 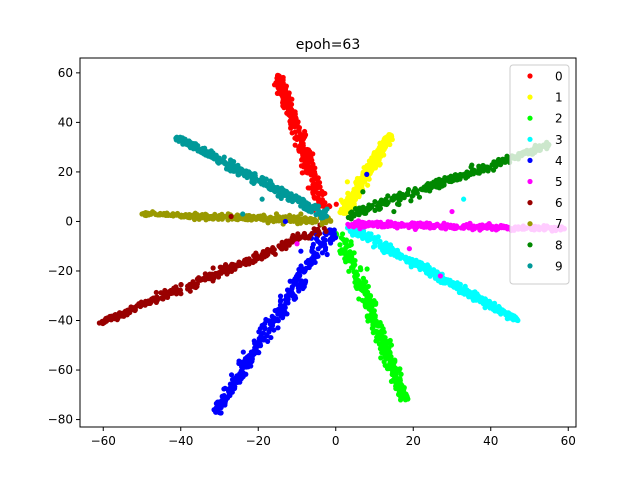 What do you see at coordinates (490, 441) in the screenshot?
I see `x-tick-label: 40` at bounding box center [490, 441].